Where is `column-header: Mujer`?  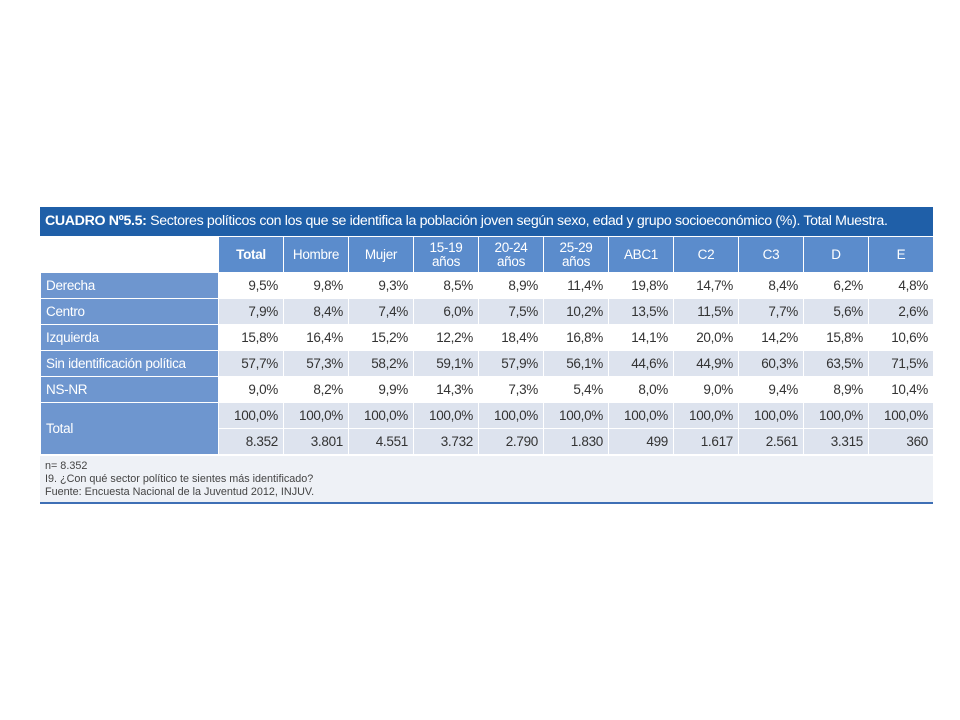 column-header: Mujer is located at coordinates (381, 254).